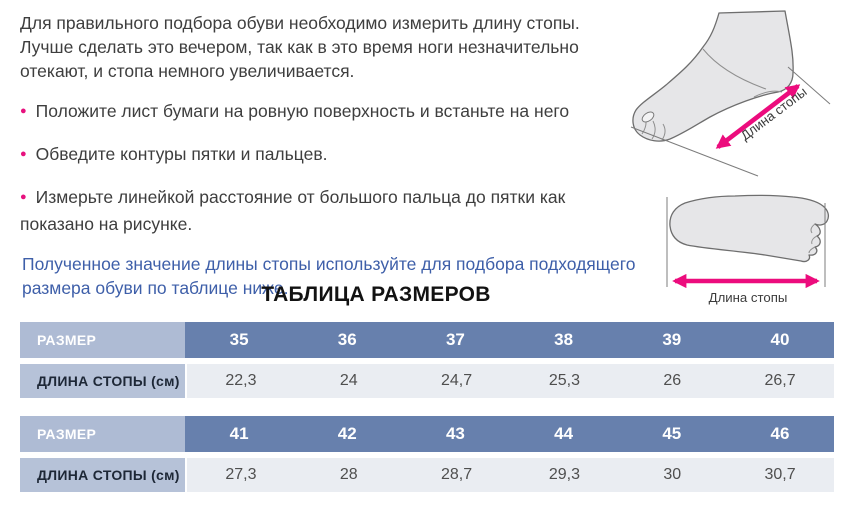  I want to click on extension-line-toe, so click(694, 151).